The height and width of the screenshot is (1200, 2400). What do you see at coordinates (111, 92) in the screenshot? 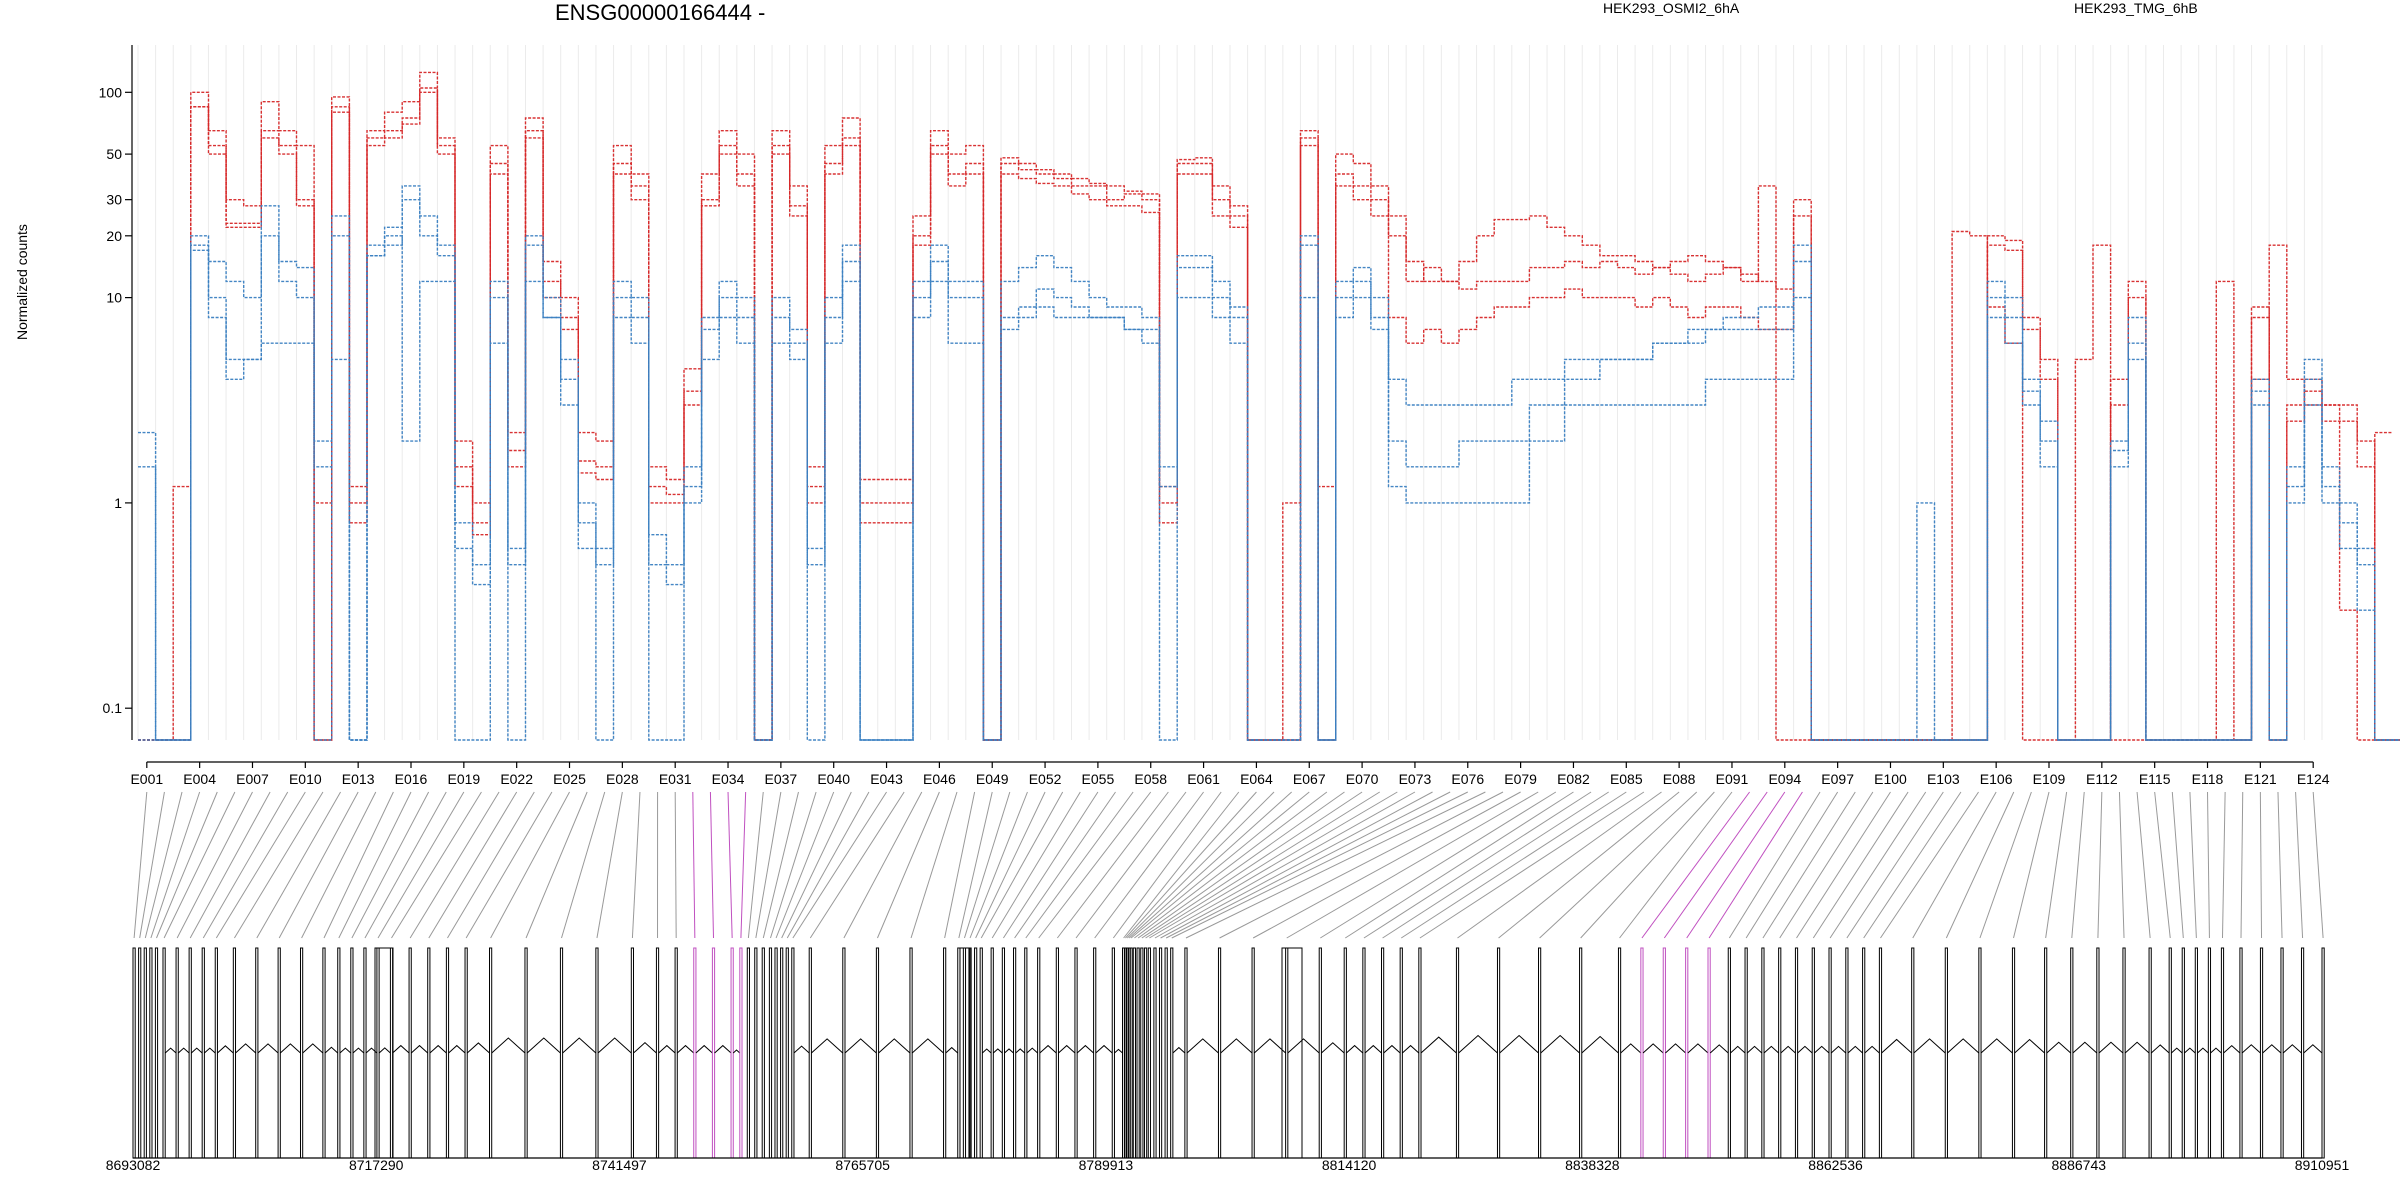
I see `y-tick-label: 100` at bounding box center [111, 92].